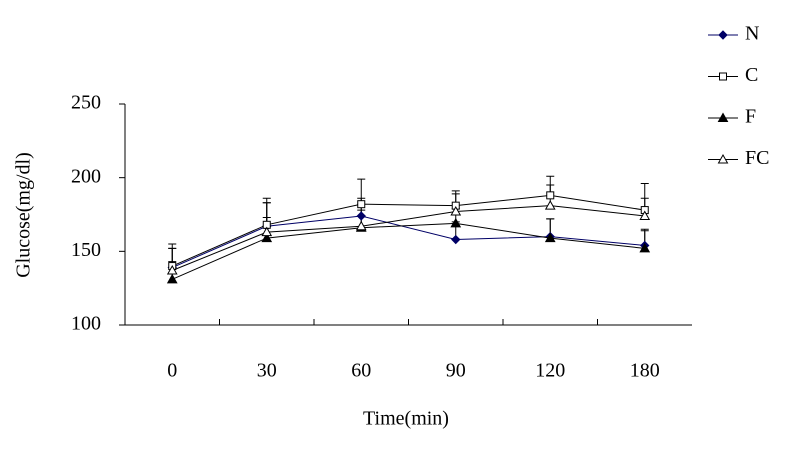 Image resolution: width=796 pixels, height=461 pixels. Describe the element at coordinates (456, 371) in the screenshot. I see `x-tick-label: 90` at that location.